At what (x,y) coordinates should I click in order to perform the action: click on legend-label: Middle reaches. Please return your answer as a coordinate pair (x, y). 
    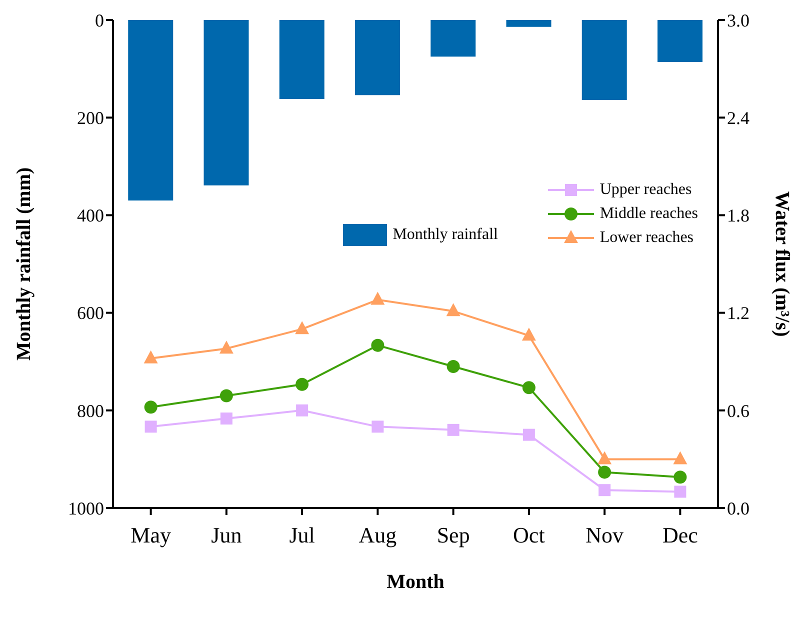
    Looking at the image, I should click on (649, 214).